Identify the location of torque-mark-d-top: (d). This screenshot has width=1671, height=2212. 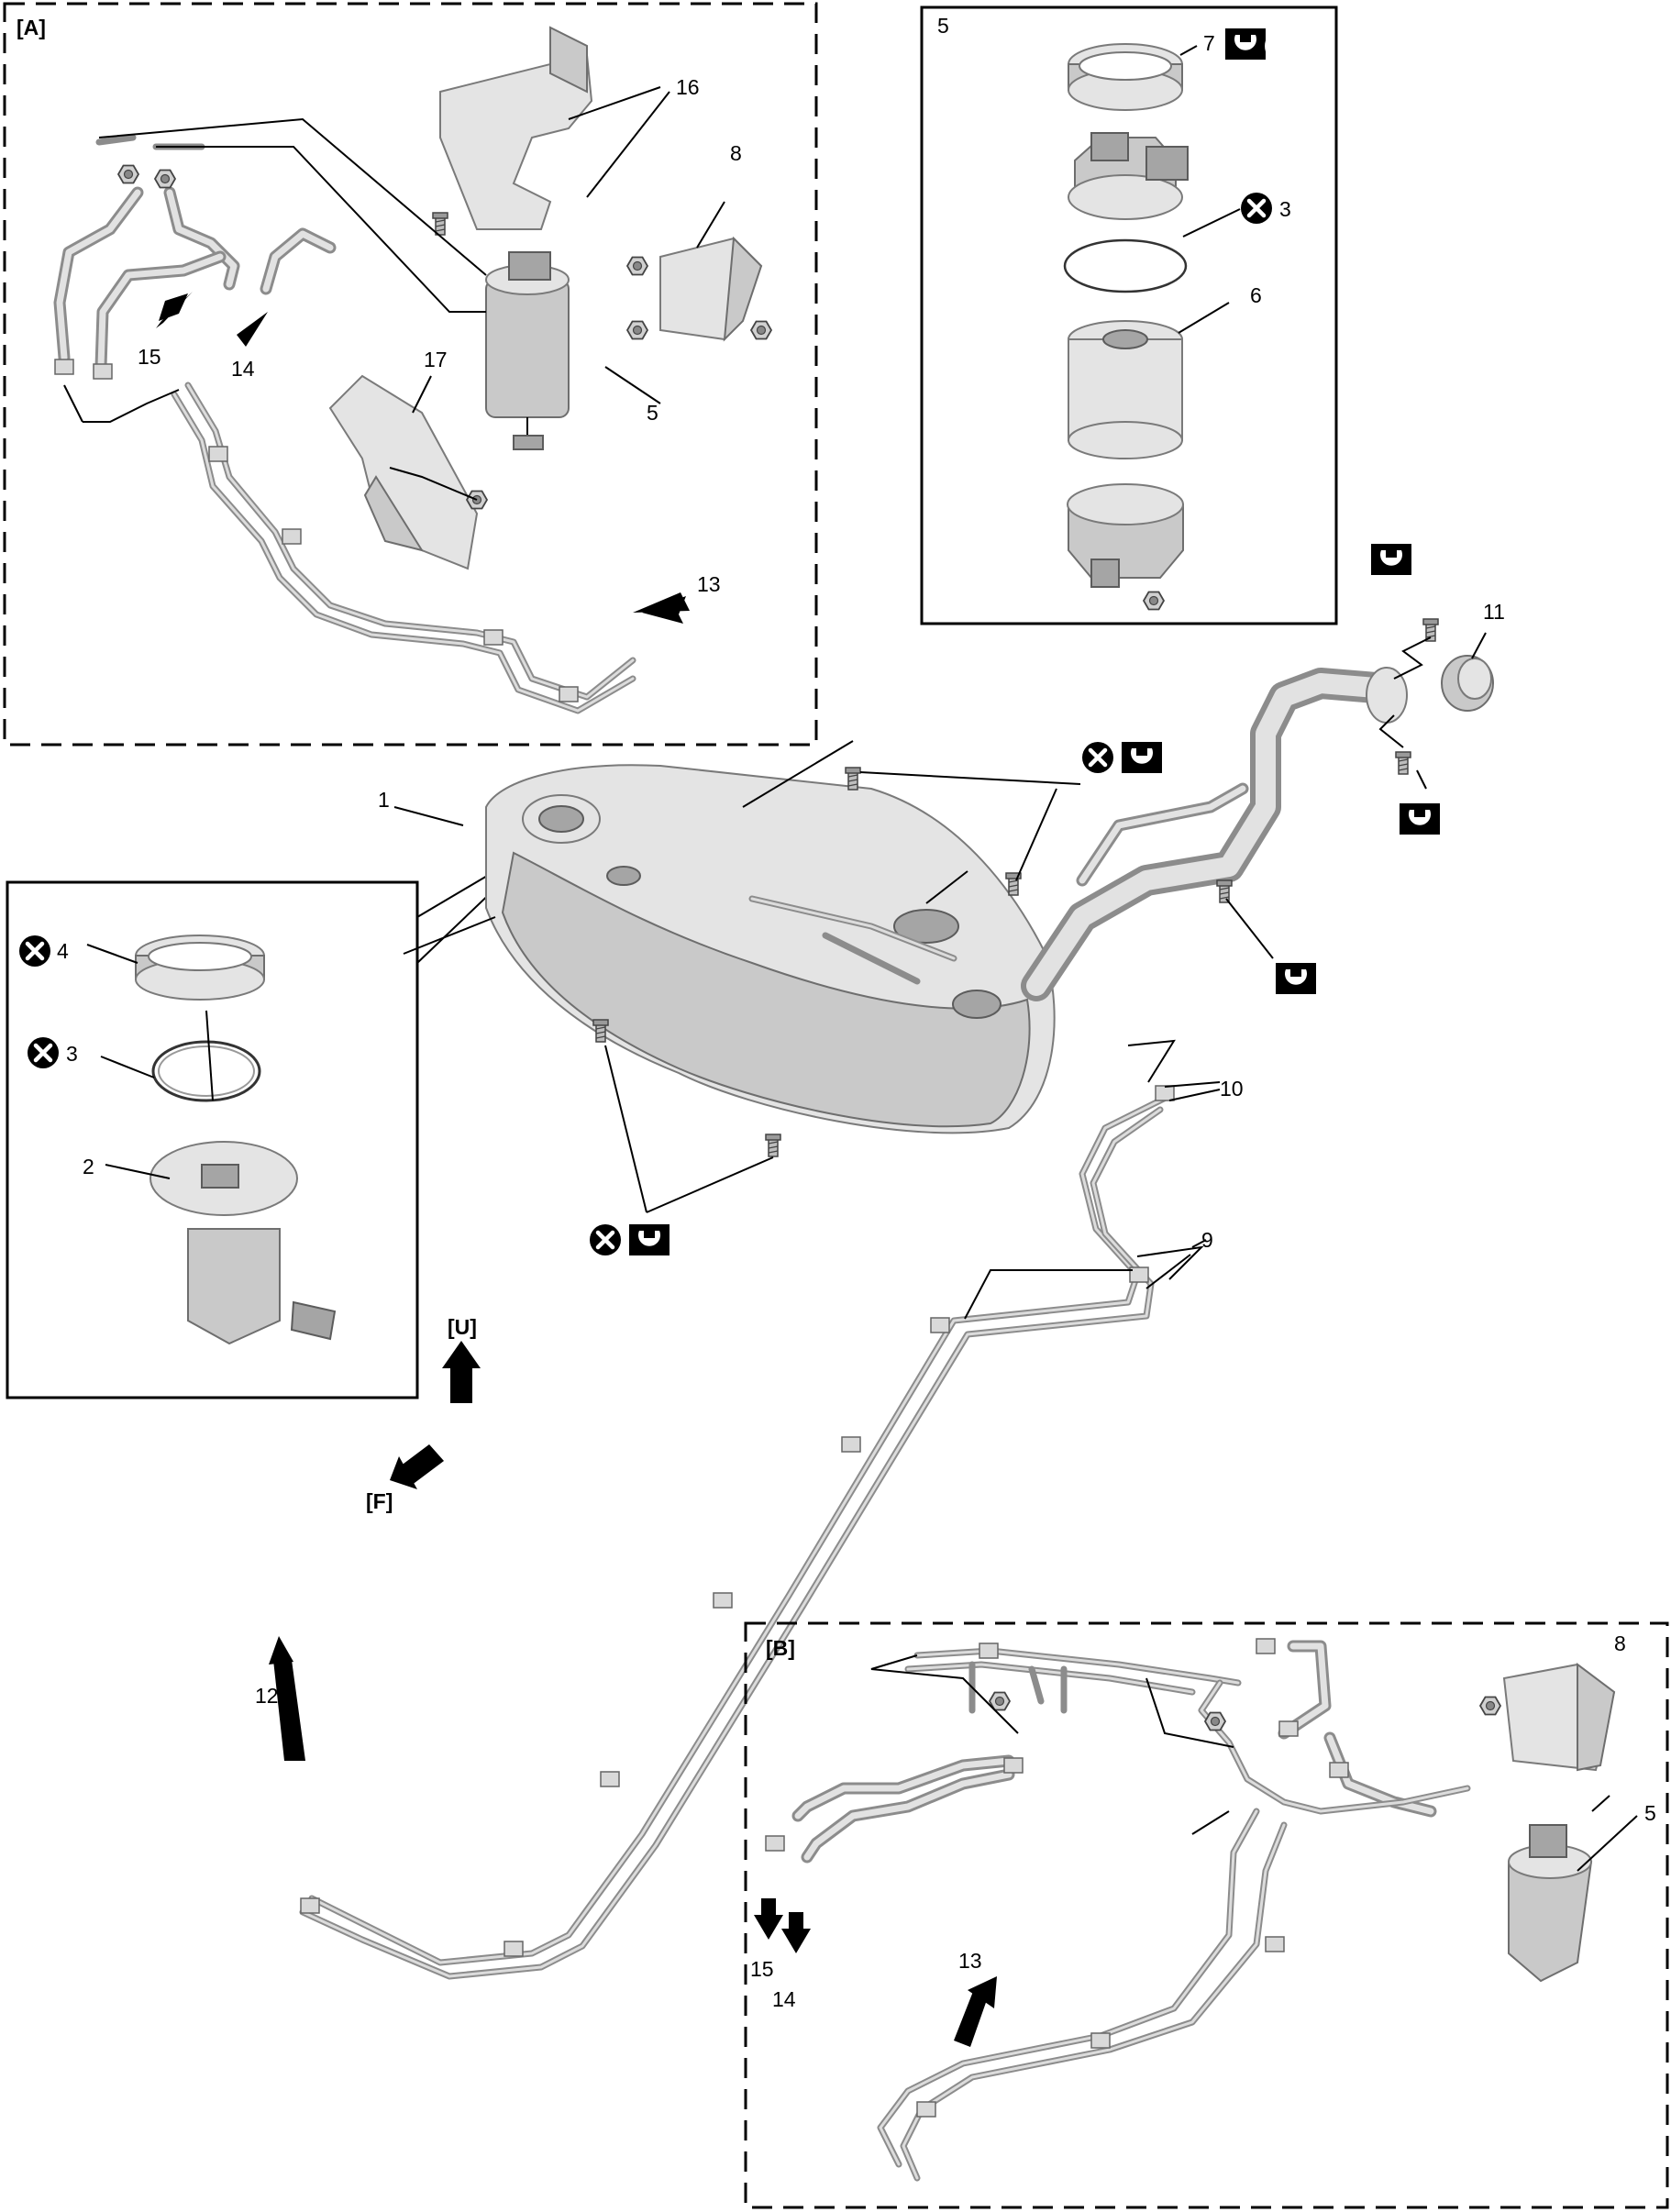
(1425, 560).